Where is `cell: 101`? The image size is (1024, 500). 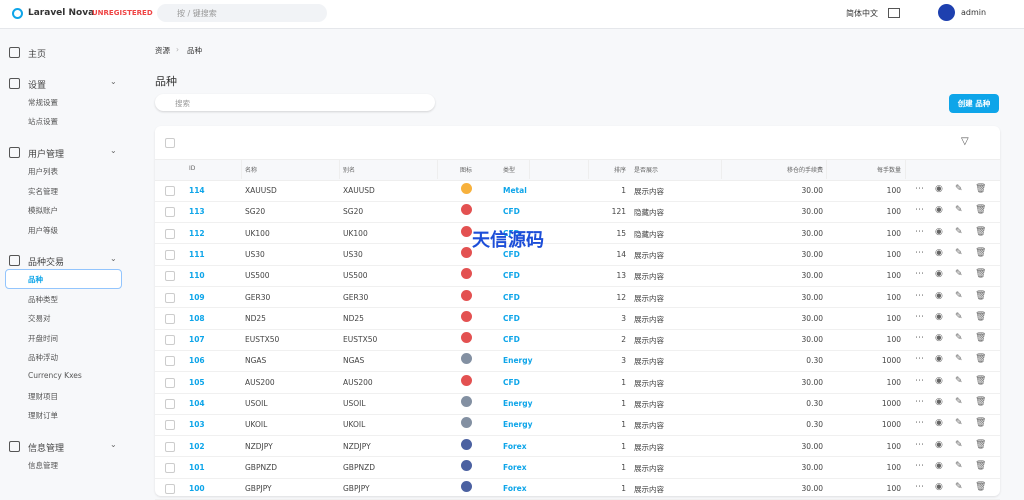
cell: 101 is located at coordinates (197, 467).